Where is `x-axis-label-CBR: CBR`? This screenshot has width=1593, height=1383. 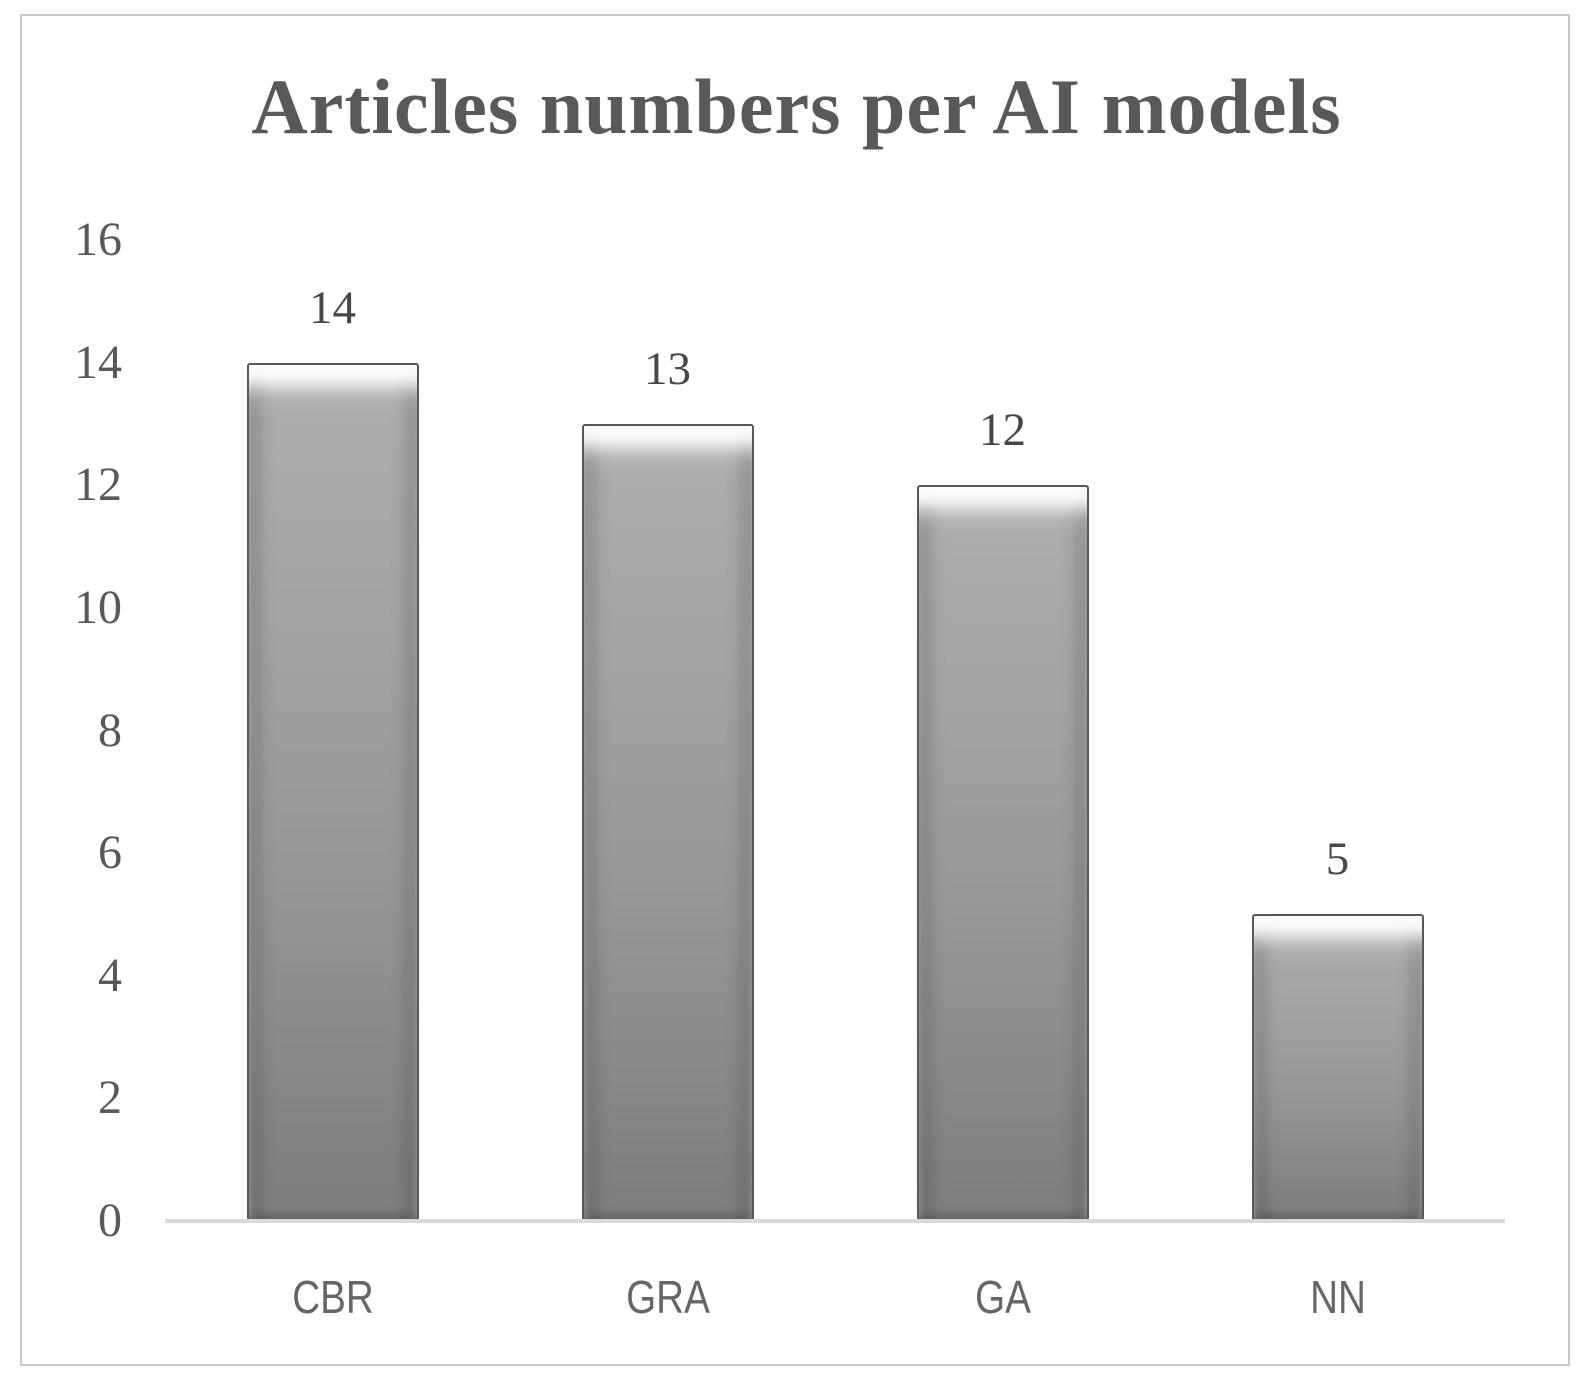 x-axis-label-CBR: CBR is located at coordinates (332, 1297).